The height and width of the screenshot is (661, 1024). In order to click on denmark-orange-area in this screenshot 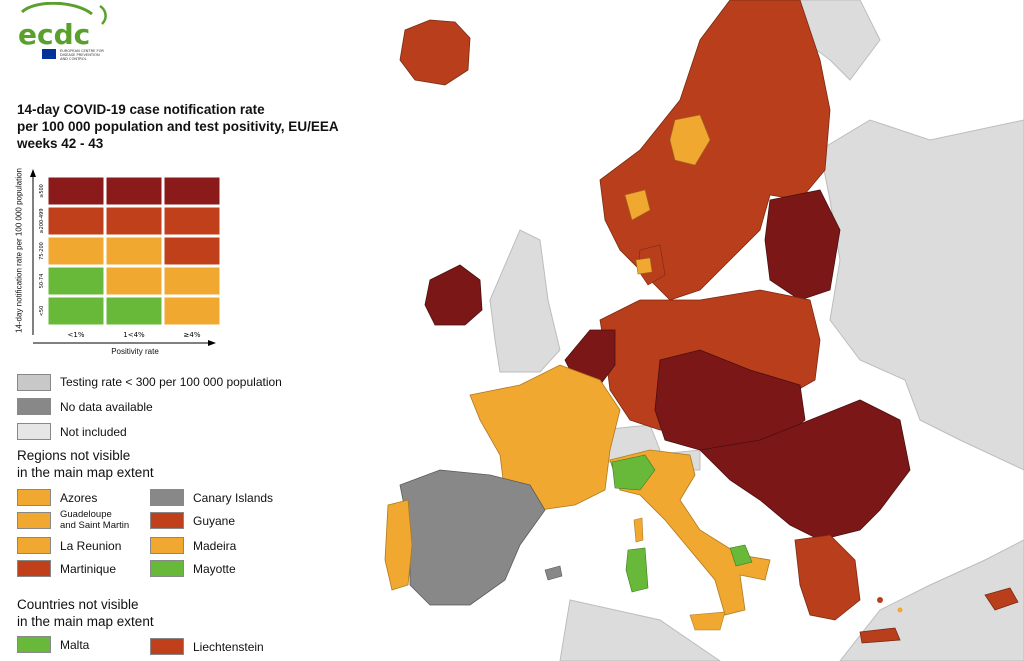, I will do `click(644, 266)`.